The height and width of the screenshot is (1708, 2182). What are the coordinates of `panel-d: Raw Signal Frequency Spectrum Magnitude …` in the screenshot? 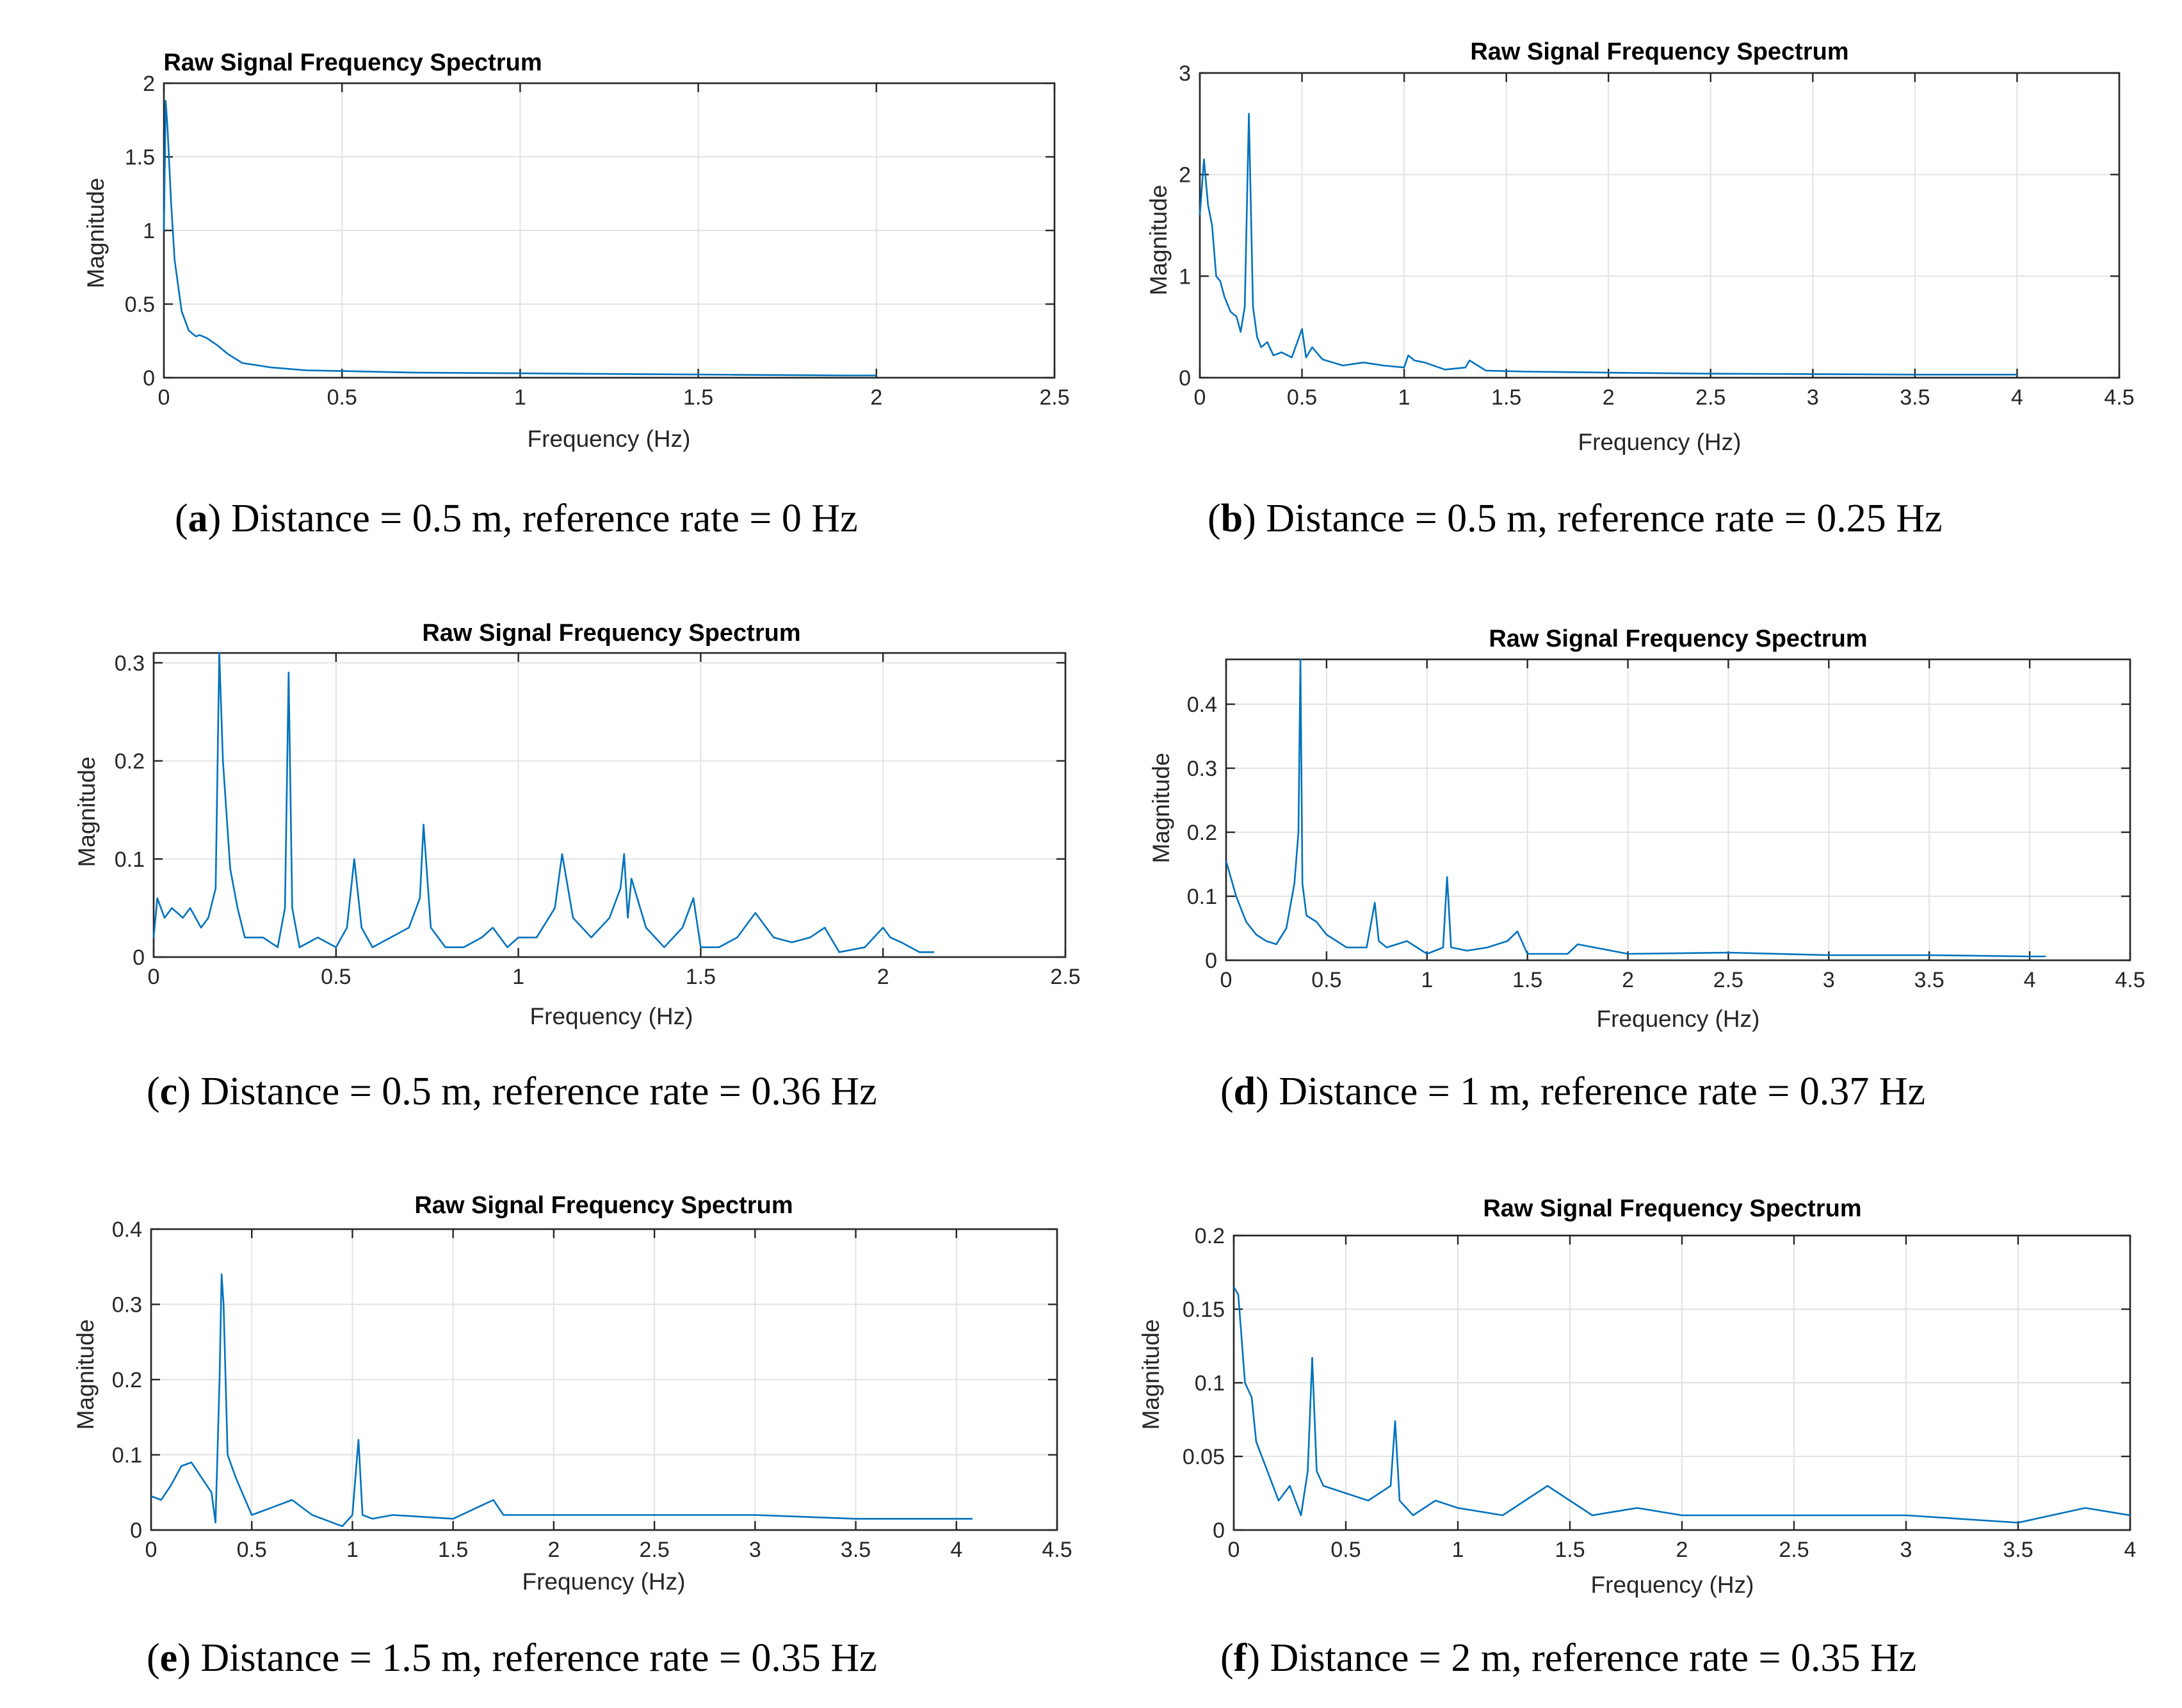 It's located at (1647, 869).